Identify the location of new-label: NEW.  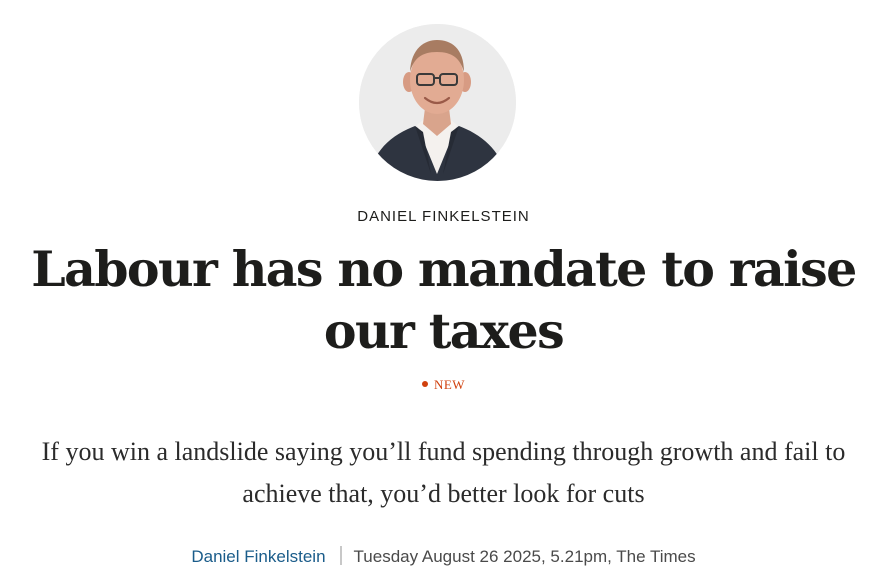
(449, 384).